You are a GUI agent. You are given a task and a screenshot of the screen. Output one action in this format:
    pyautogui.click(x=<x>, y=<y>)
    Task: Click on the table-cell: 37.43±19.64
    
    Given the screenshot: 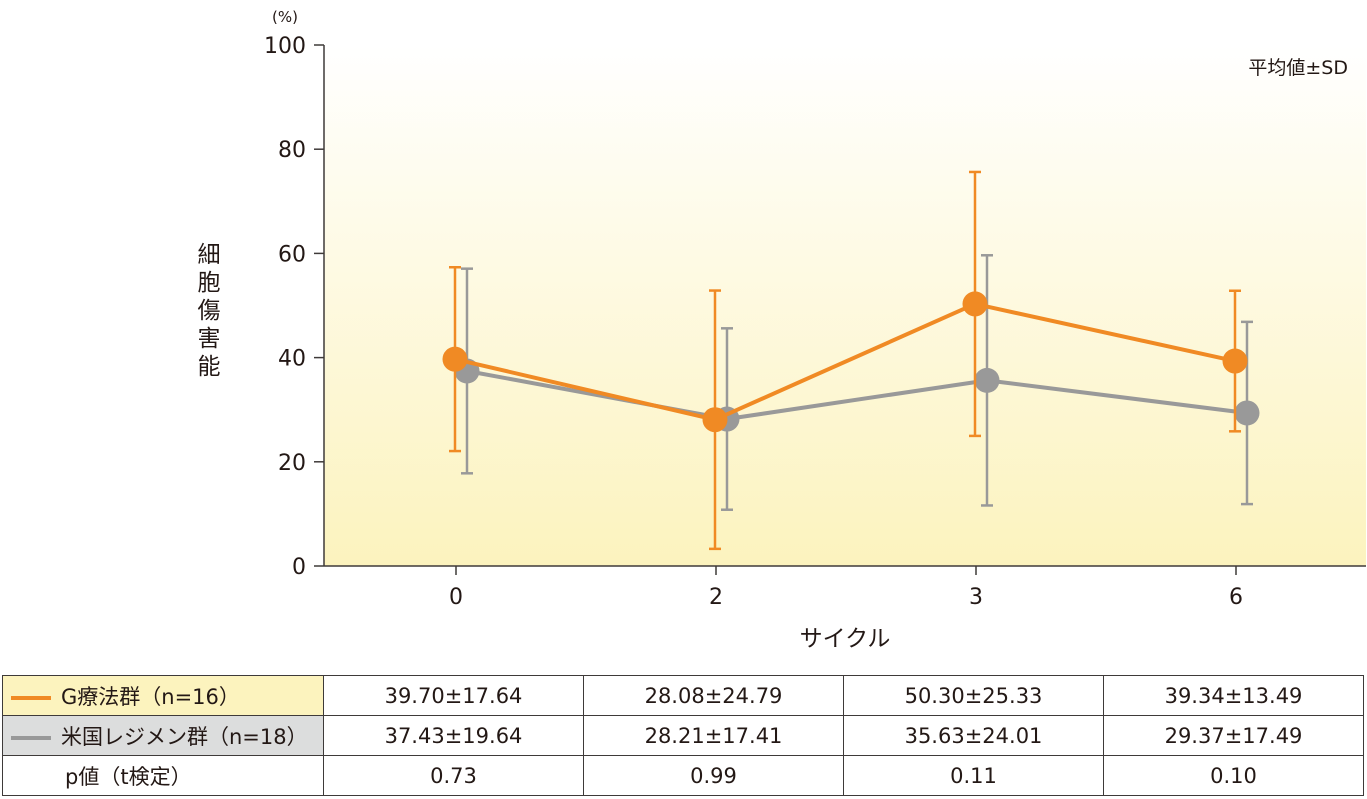 What is the action you would take?
    pyautogui.click(x=453, y=735)
    